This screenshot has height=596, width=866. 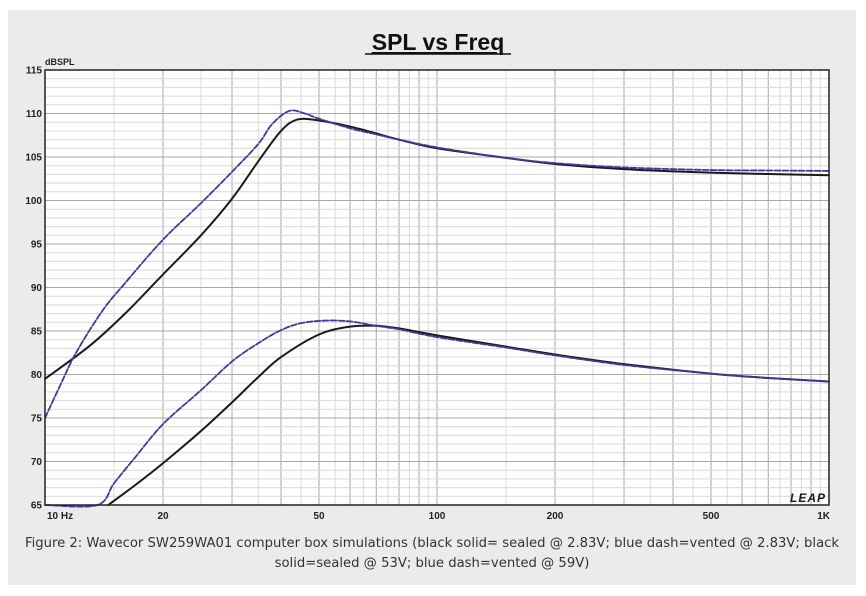 What do you see at coordinates (711, 516) in the screenshot?
I see `x-tick-label: 500` at bounding box center [711, 516].